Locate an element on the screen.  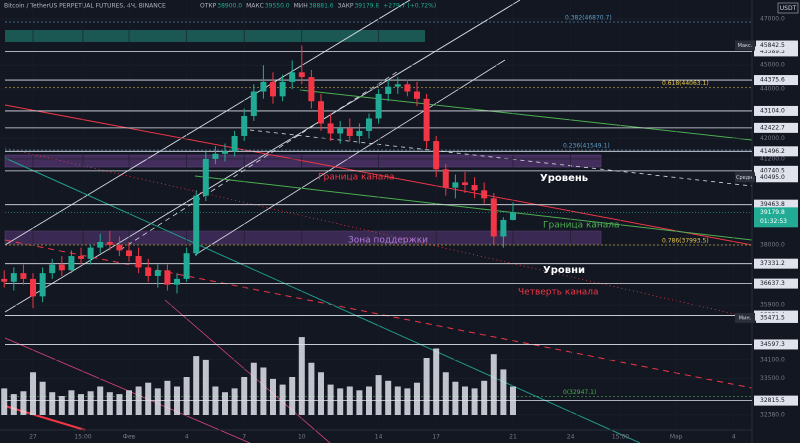
level-label: 40740.5 is located at coordinates (772, 170).